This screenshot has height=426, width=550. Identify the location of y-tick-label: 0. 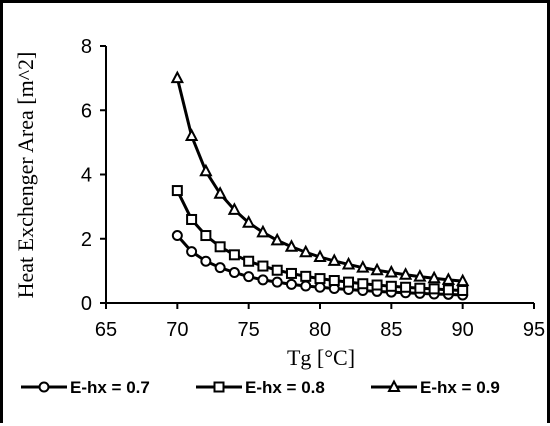
(86, 304).